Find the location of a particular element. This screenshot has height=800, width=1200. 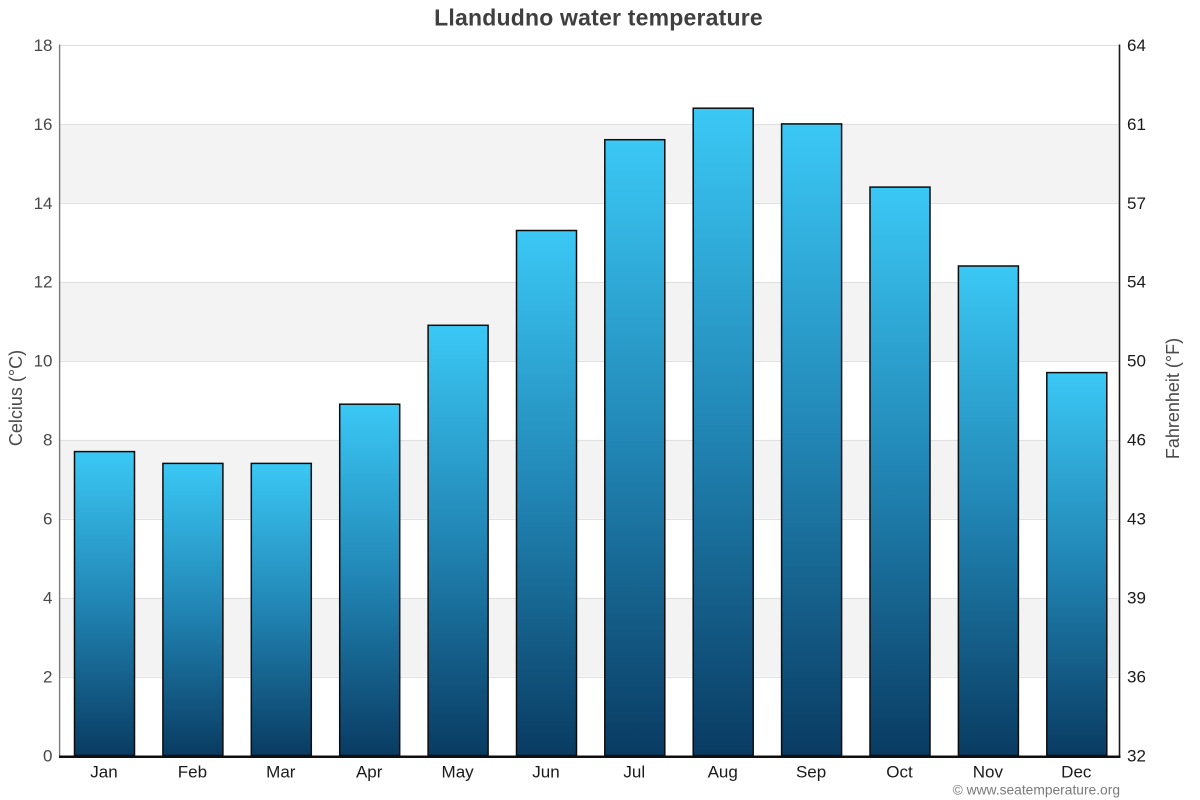

svg-text: 54 is located at coordinates (1136, 282).